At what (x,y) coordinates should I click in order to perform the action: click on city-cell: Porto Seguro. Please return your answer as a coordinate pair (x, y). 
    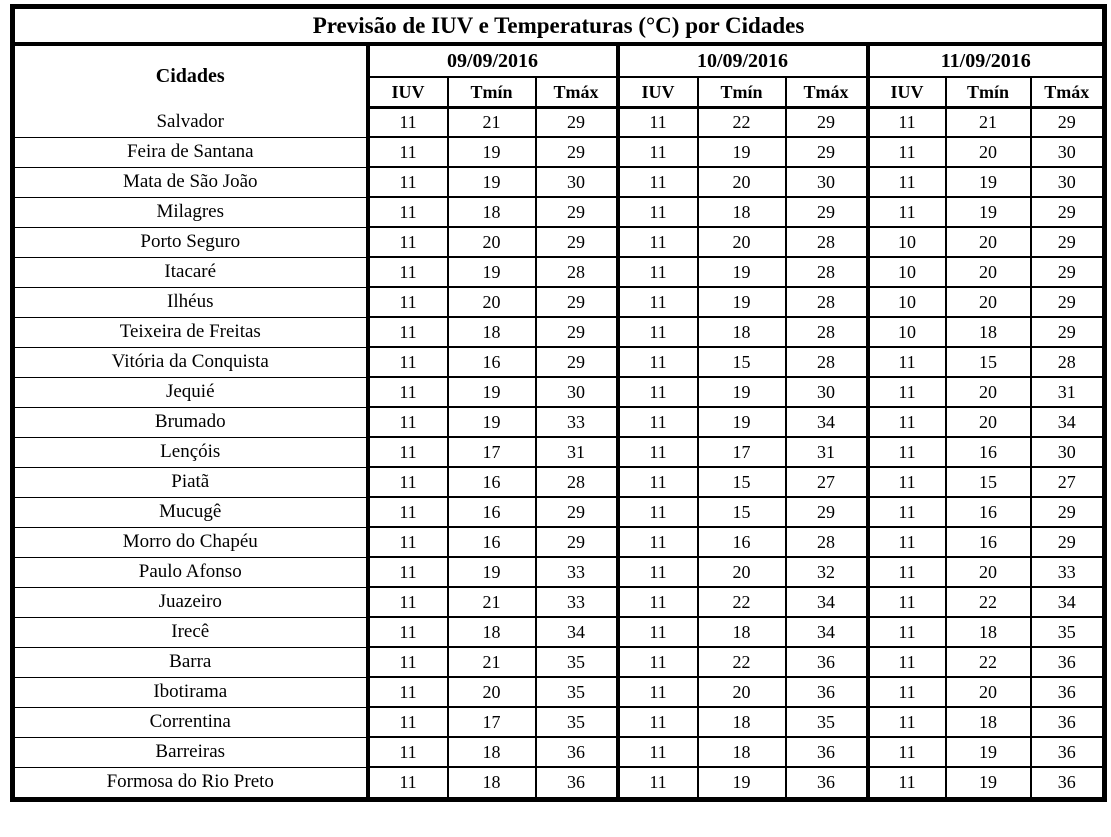
    Looking at the image, I should click on (191, 242).